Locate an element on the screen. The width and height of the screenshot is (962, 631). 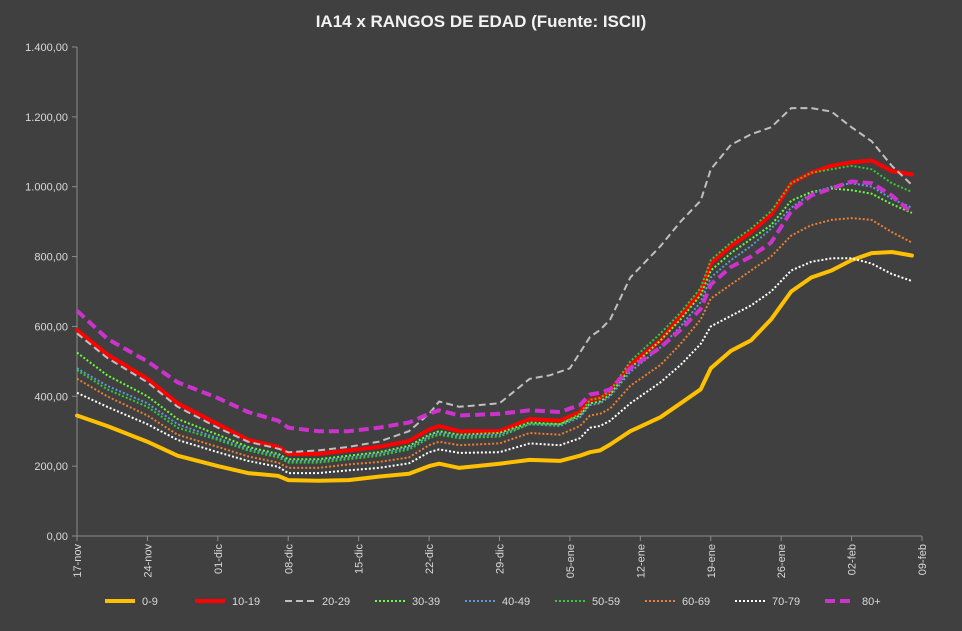
legend-label: 20-29 is located at coordinates (336, 602).